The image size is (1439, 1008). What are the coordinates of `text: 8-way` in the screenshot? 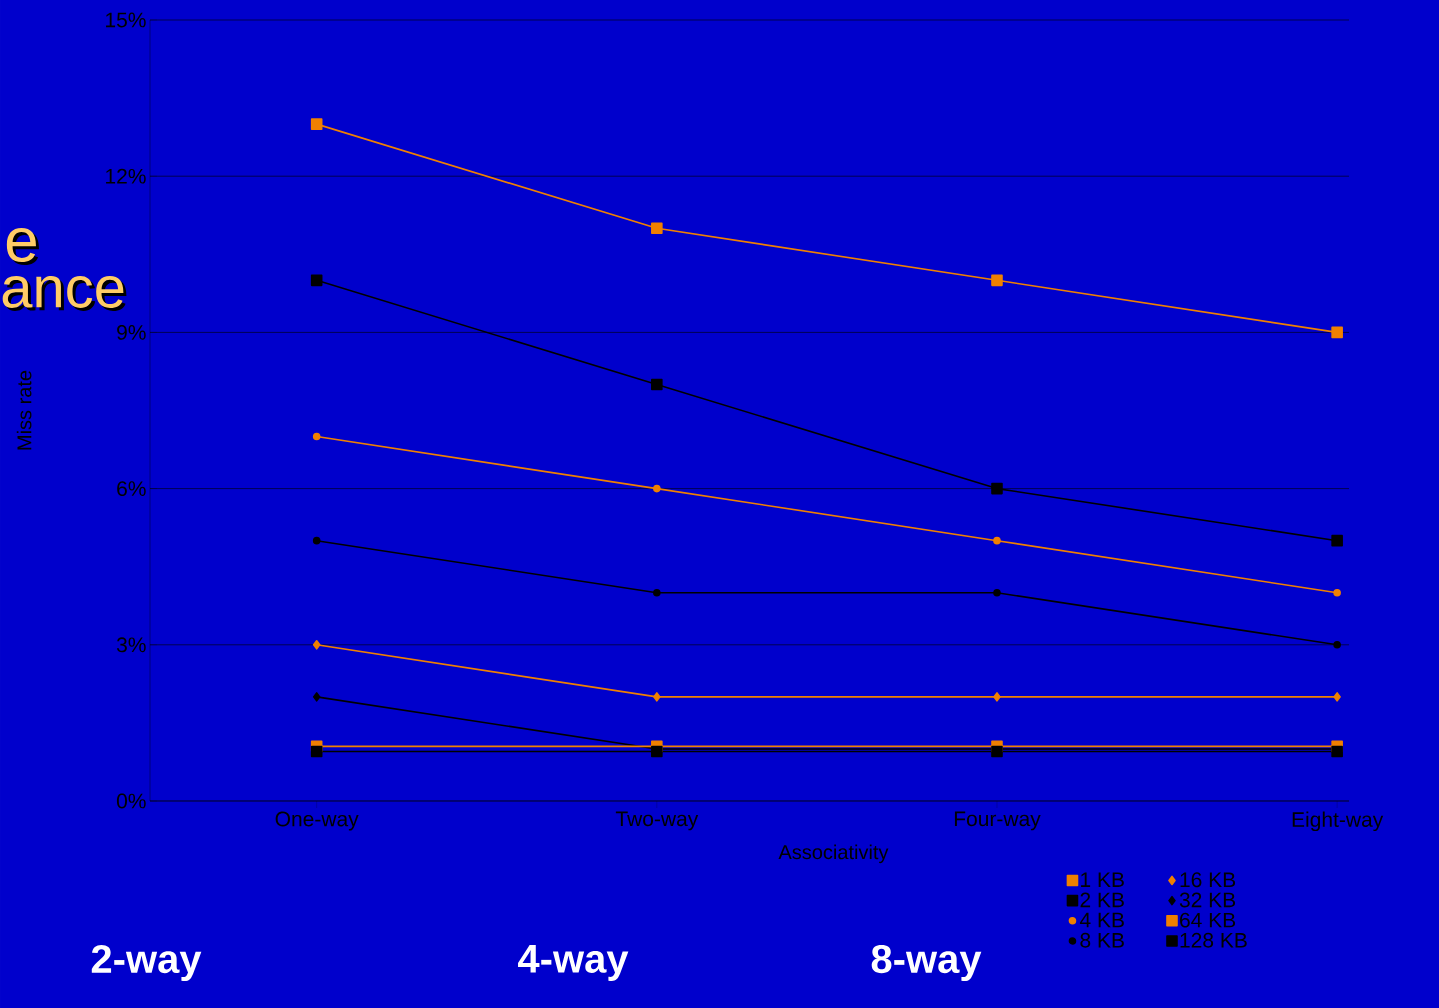 It's located at (926, 963).